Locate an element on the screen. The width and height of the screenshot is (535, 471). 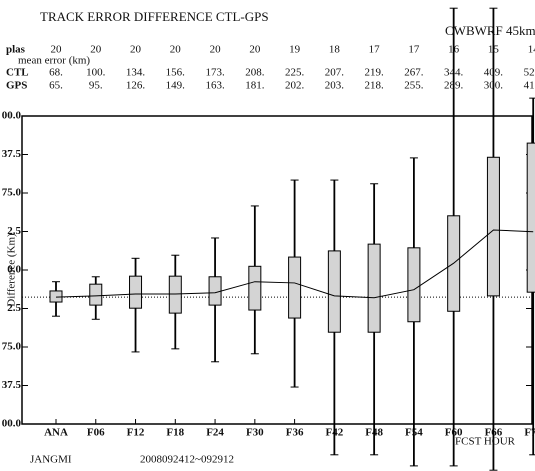
row-value: 417. is located at coordinates (529, 86).